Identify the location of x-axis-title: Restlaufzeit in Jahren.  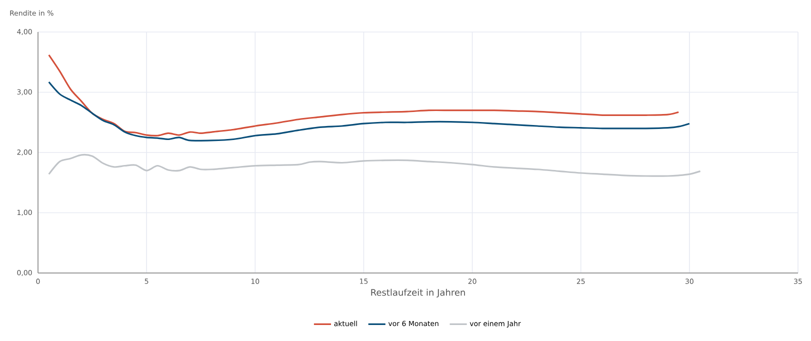
(418, 293).